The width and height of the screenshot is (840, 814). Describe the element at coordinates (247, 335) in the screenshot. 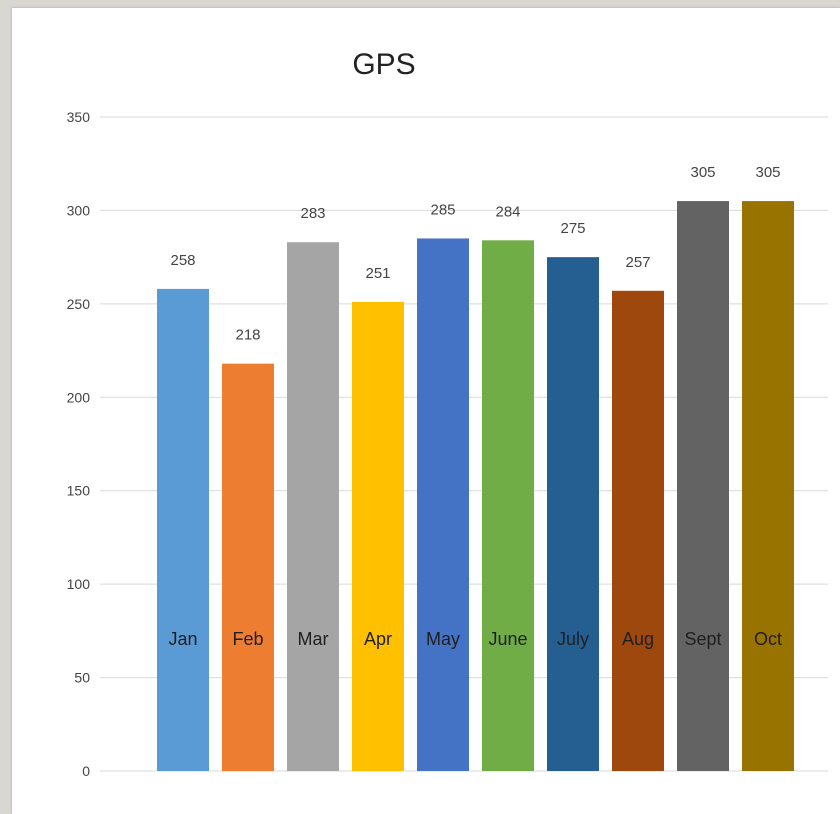

I see `data-label: 218` at that location.